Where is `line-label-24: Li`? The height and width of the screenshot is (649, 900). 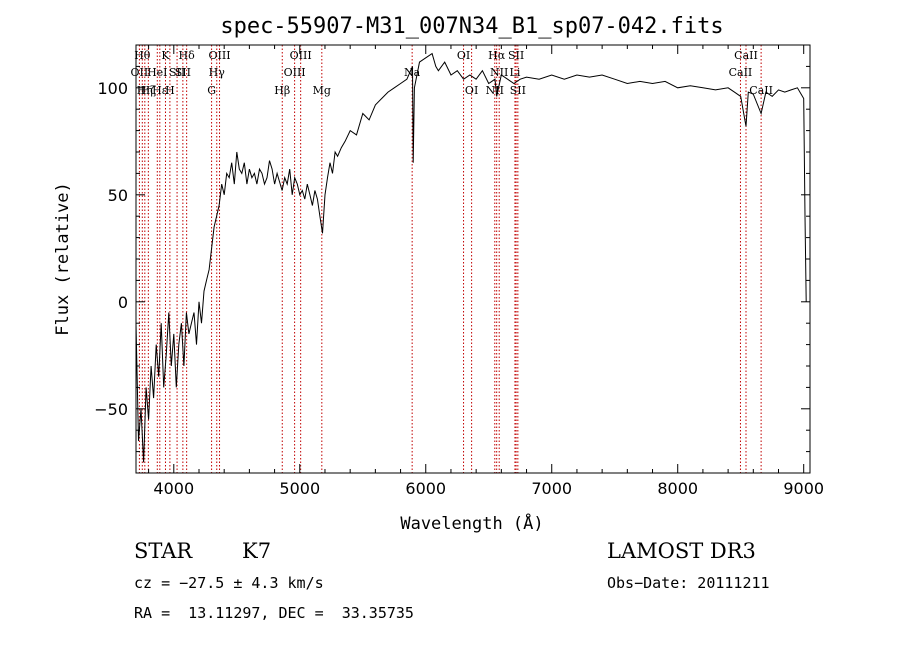 line-label-24: Li is located at coordinates (515, 72).